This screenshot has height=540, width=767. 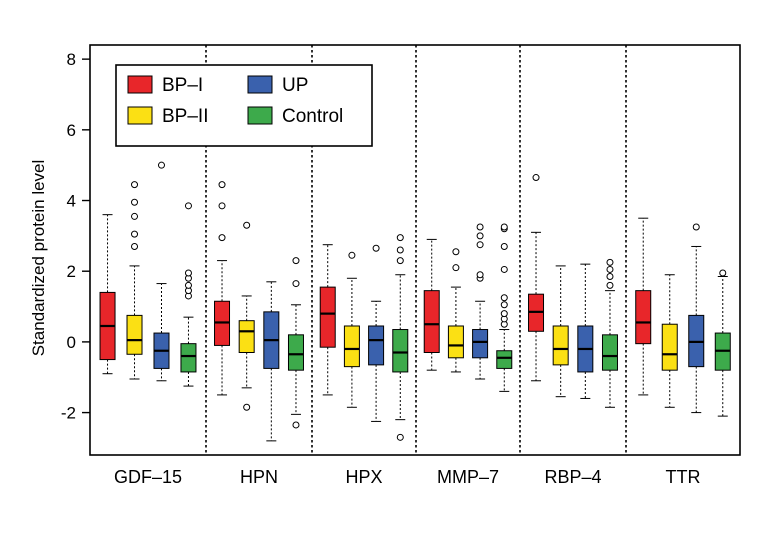 I want to click on box-HPN-Control, so click(x=295, y=343).